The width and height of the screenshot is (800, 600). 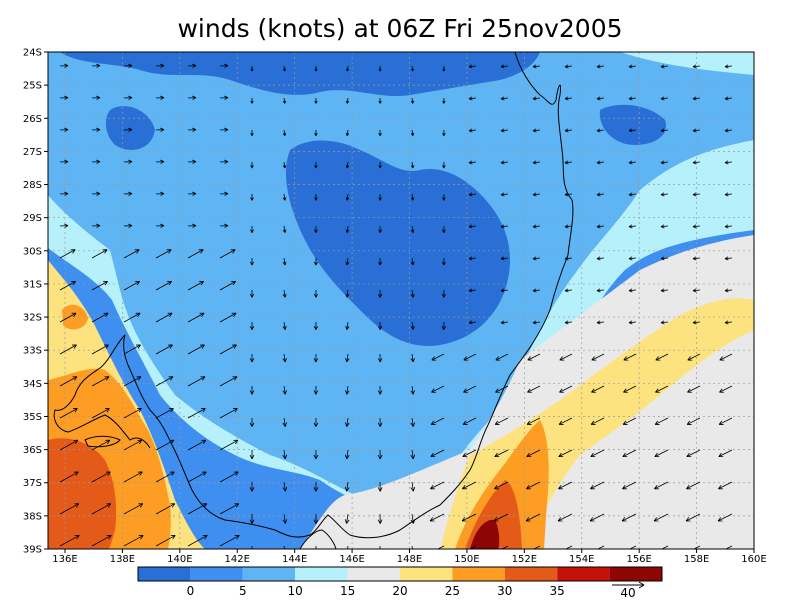 What do you see at coordinates (32, 152) in the screenshot?
I see `lat-label-27s: 27S` at bounding box center [32, 152].